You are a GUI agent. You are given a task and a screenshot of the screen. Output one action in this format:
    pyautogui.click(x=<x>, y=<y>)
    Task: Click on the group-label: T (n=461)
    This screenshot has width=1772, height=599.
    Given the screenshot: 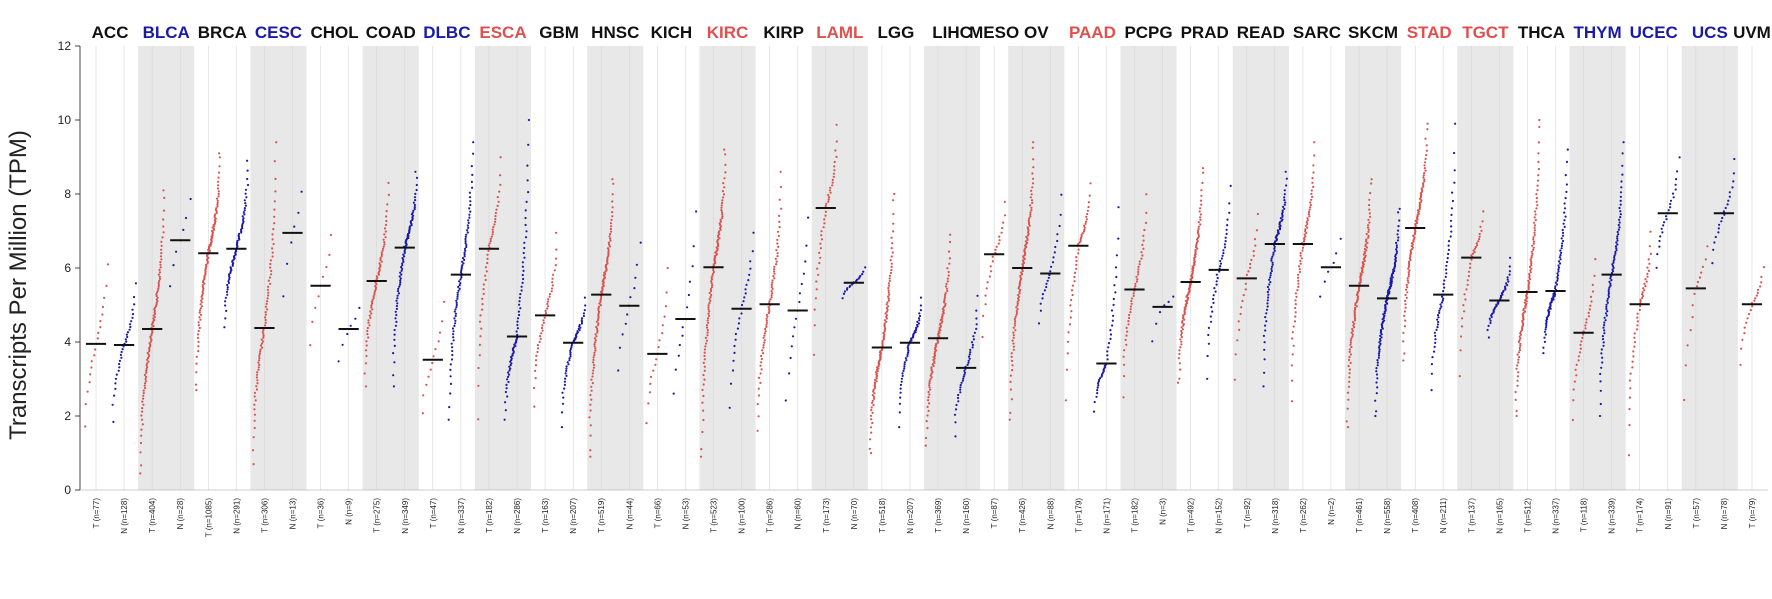 What is the action you would take?
    pyautogui.click(x=1359, y=515)
    